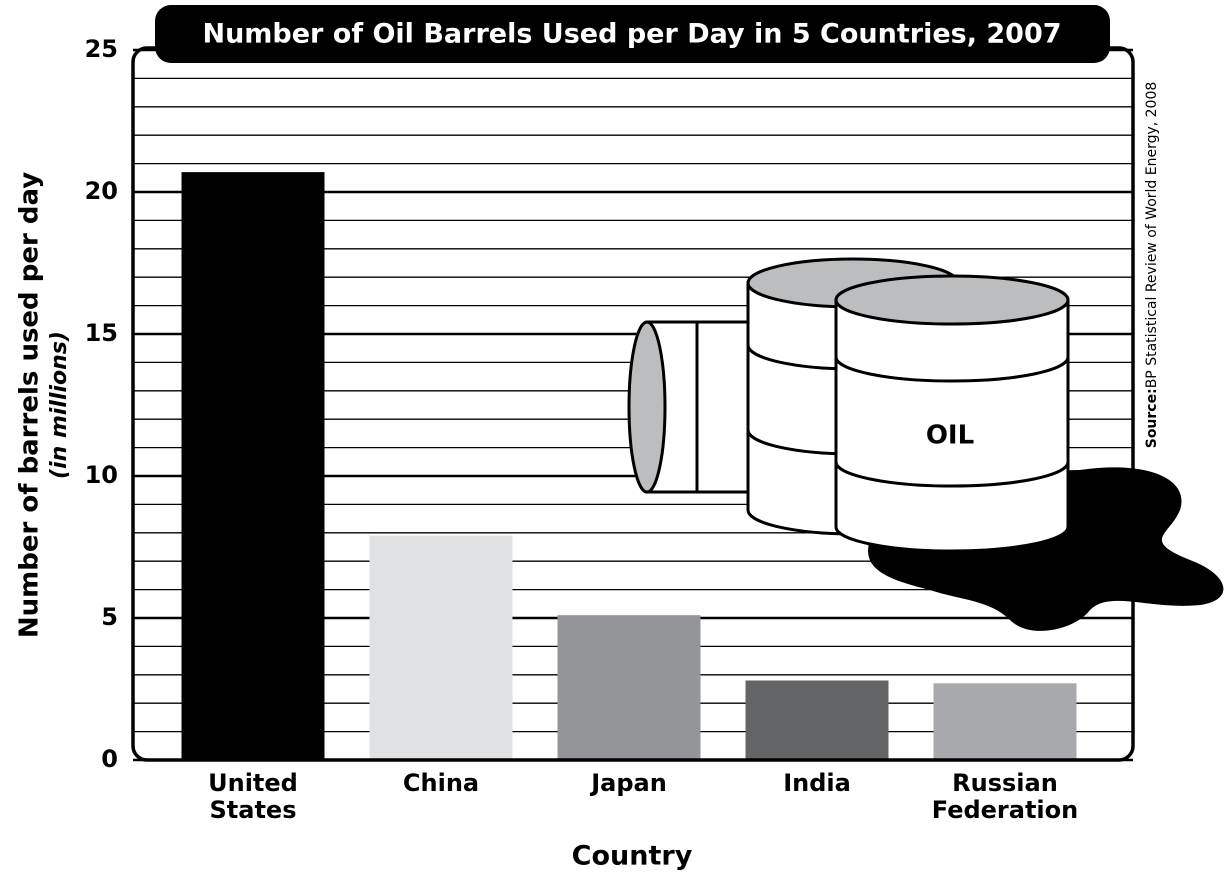  I want to click on x-tick-label: Russian Federation, so click(1005, 796).